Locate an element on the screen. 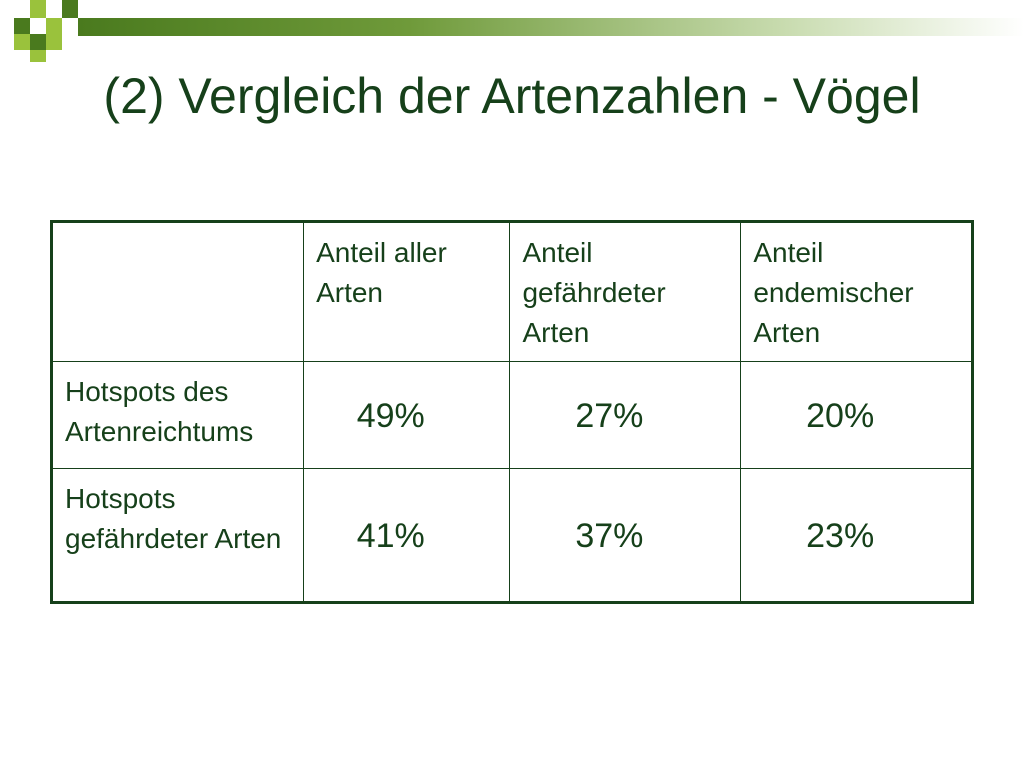 The height and width of the screenshot is (768, 1024). row-label: Hotspots des Artenreichtums is located at coordinates (177, 415).